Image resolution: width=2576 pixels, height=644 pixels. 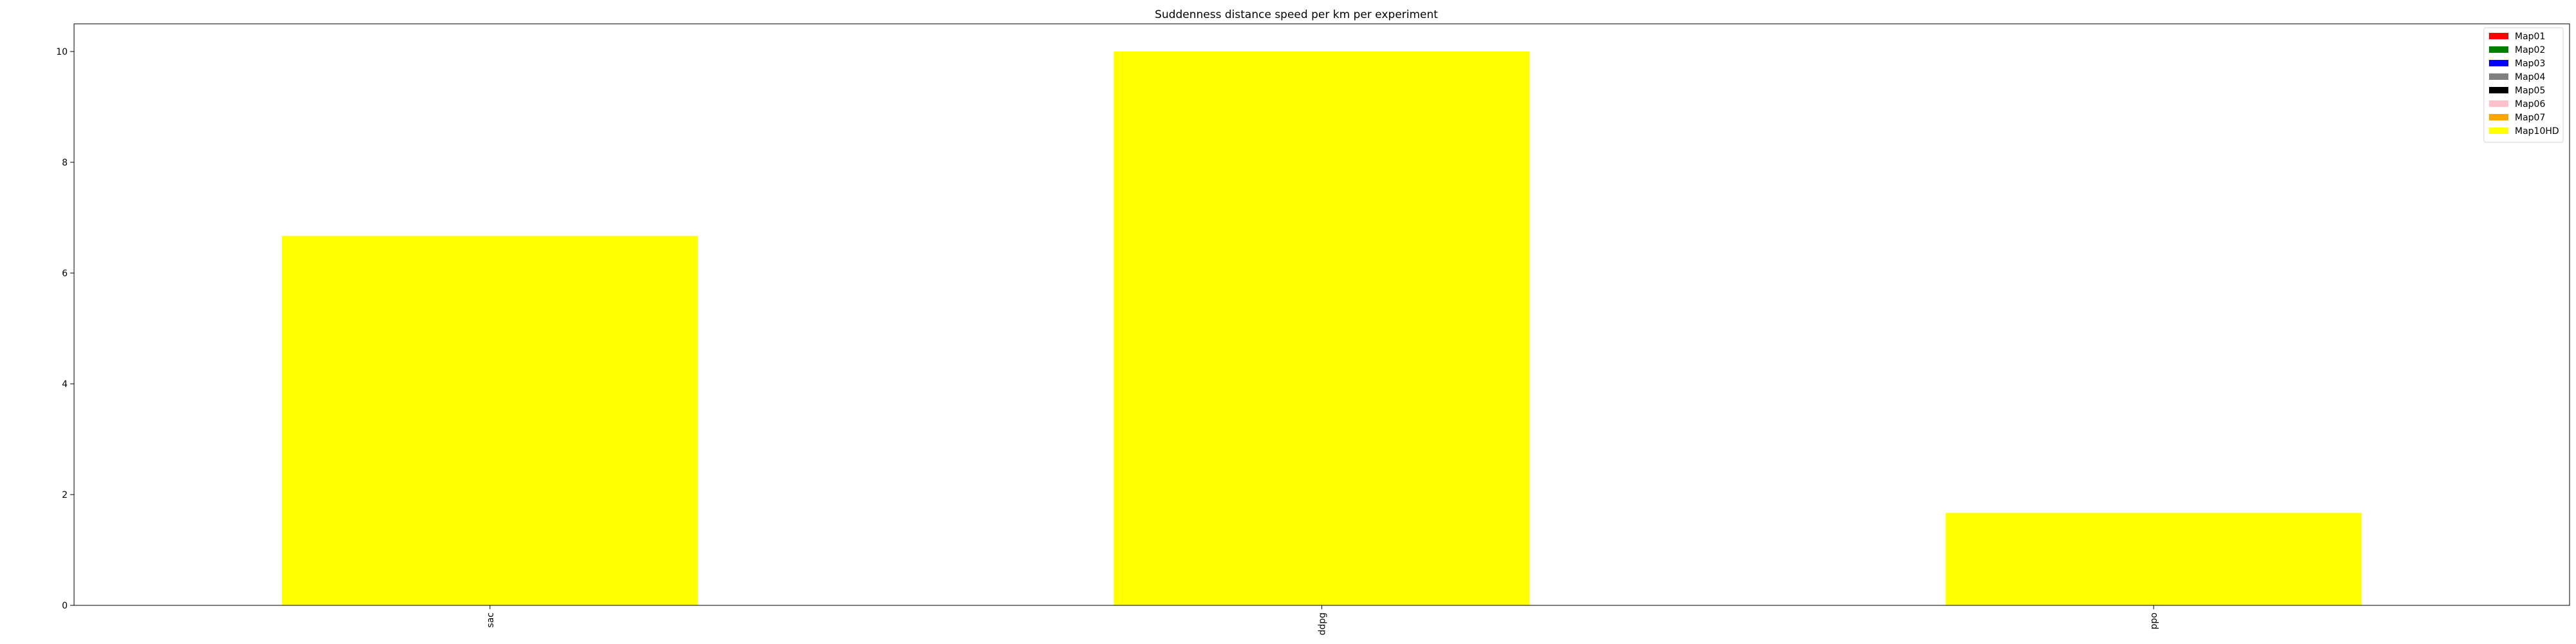 What do you see at coordinates (65, 274) in the screenshot?
I see `y-tick-label: 6` at bounding box center [65, 274].